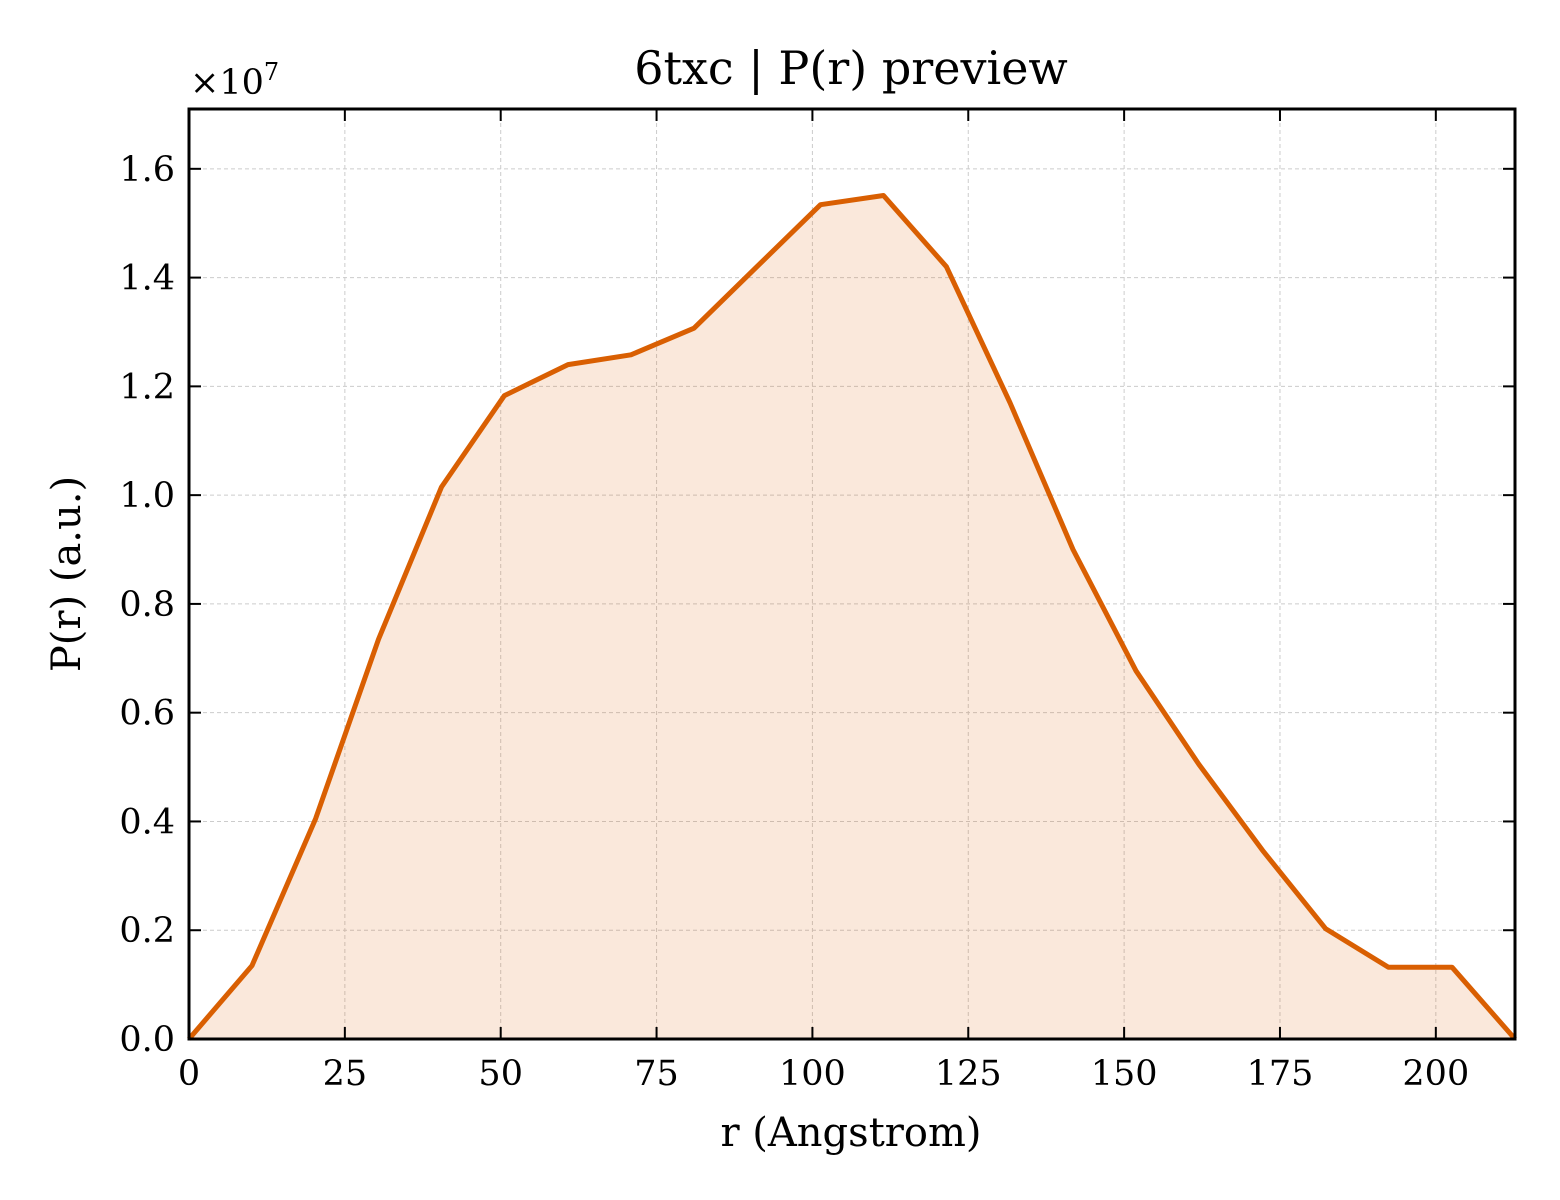 The width and height of the screenshot is (1560, 1200). I want to click on y-tick-label: 1.4, so click(147, 279).